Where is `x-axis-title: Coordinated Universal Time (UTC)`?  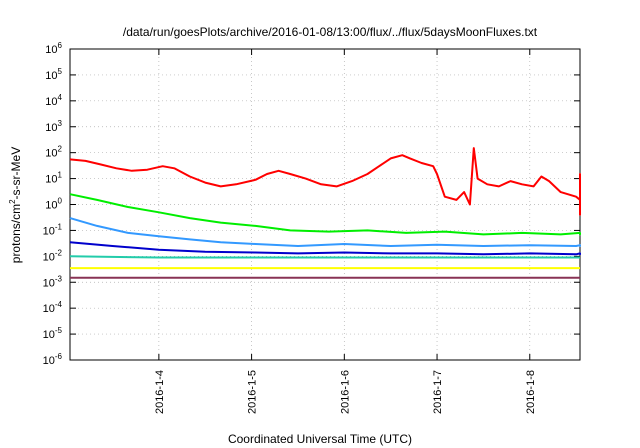 x-axis-title: Coordinated Universal Time (UTC) is located at coordinates (320, 439).